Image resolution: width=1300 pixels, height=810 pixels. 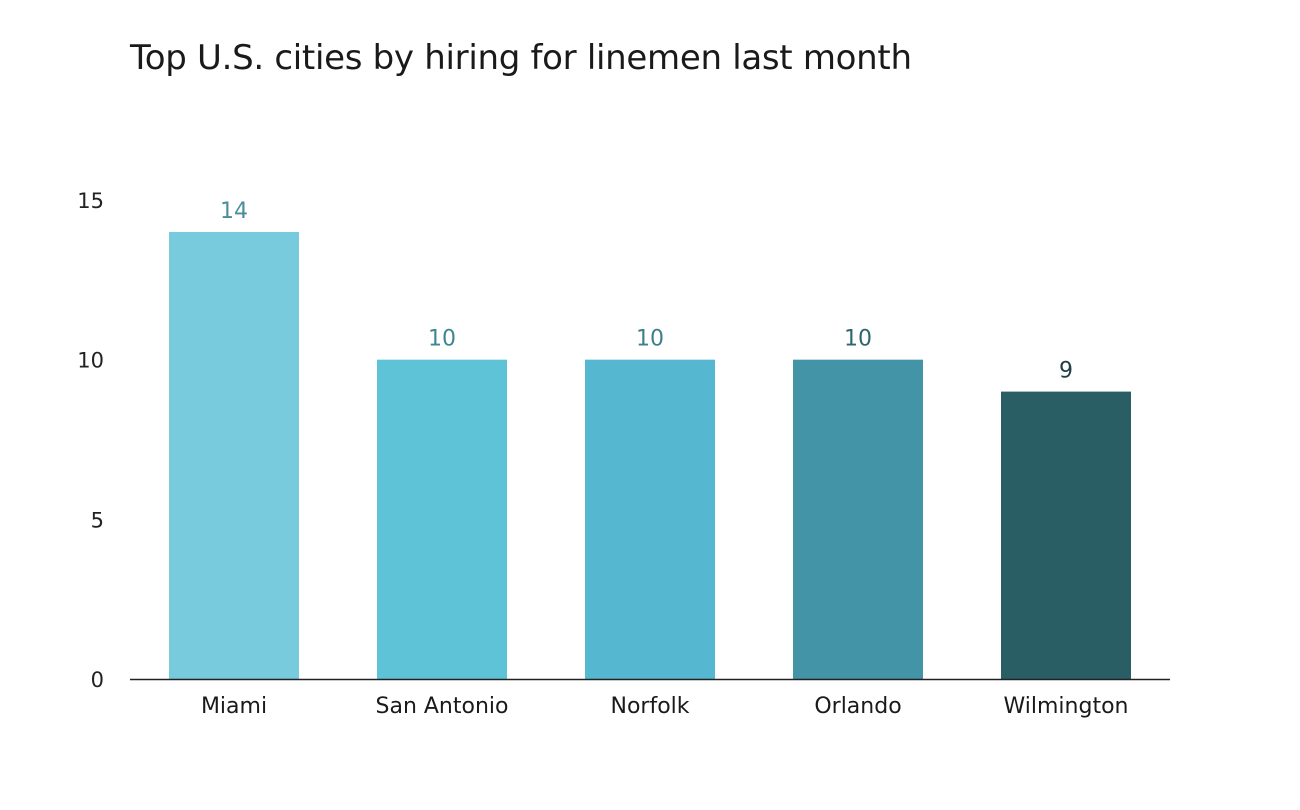 What do you see at coordinates (234, 211) in the screenshot?
I see `data-label: 14` at bounding box center [234, 211].